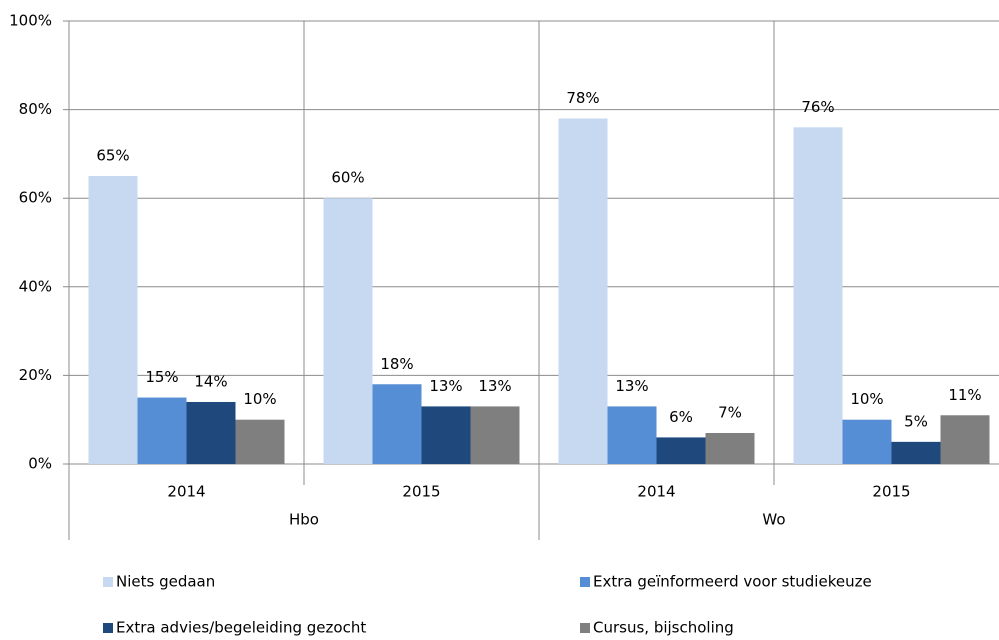 This screenshot has height=640, width=999. I want to click on group-label: Wo, so click(773, 520).